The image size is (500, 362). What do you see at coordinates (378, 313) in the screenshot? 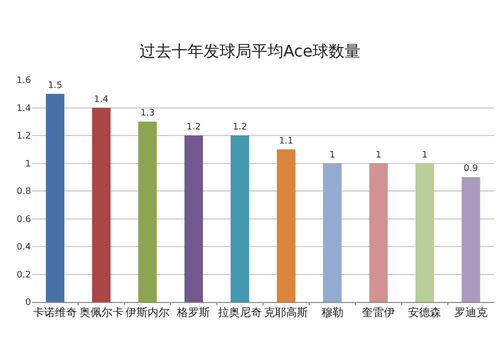
I see `x-tick-label: 奎雷伊` at bounding box center [378, 313].